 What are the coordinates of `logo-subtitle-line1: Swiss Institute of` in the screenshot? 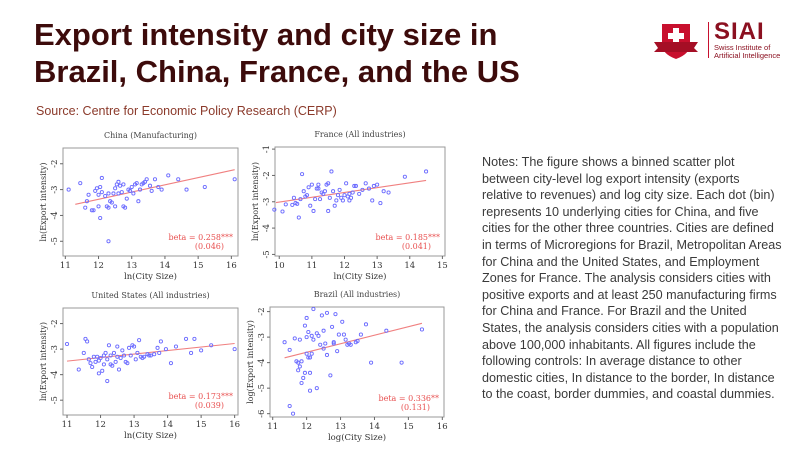 It's located at (742, 47).